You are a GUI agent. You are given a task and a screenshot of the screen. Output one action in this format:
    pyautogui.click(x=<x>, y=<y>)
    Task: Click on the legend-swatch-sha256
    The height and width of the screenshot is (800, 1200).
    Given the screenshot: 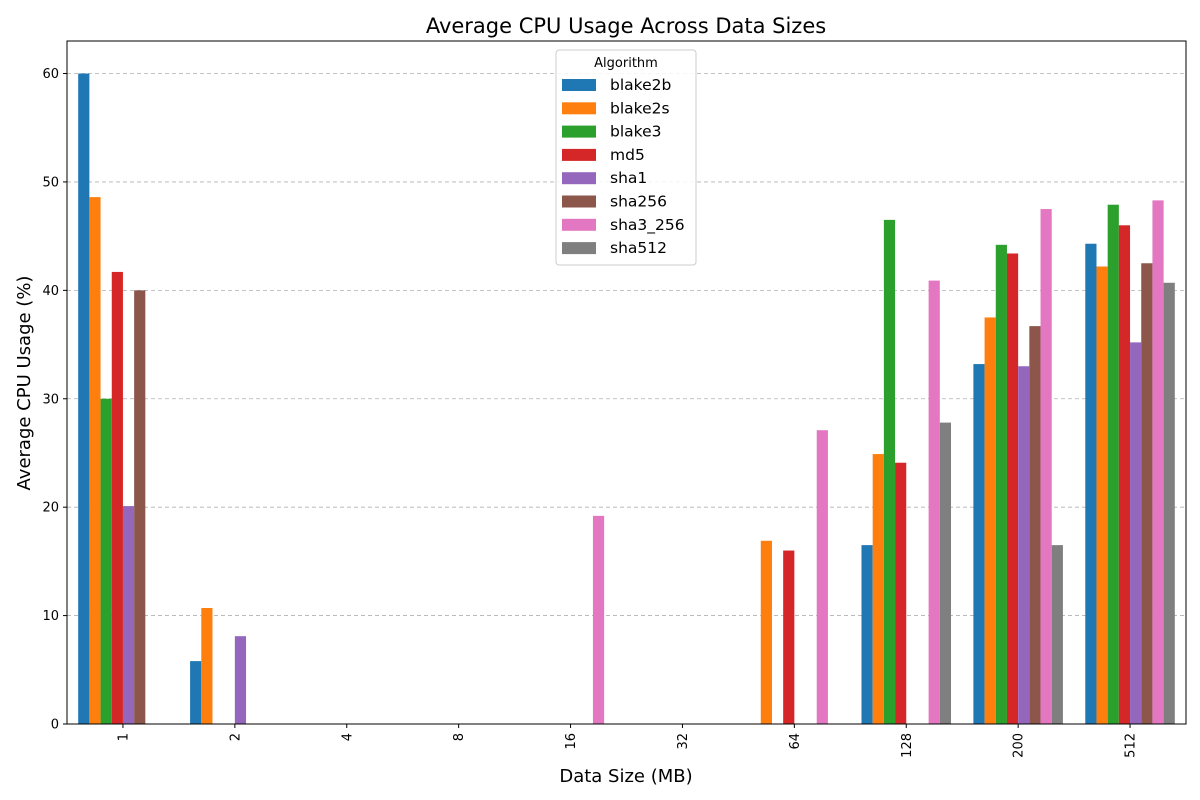 What is the action you would take?
    pyautogui.click(x=579, y=201)
    